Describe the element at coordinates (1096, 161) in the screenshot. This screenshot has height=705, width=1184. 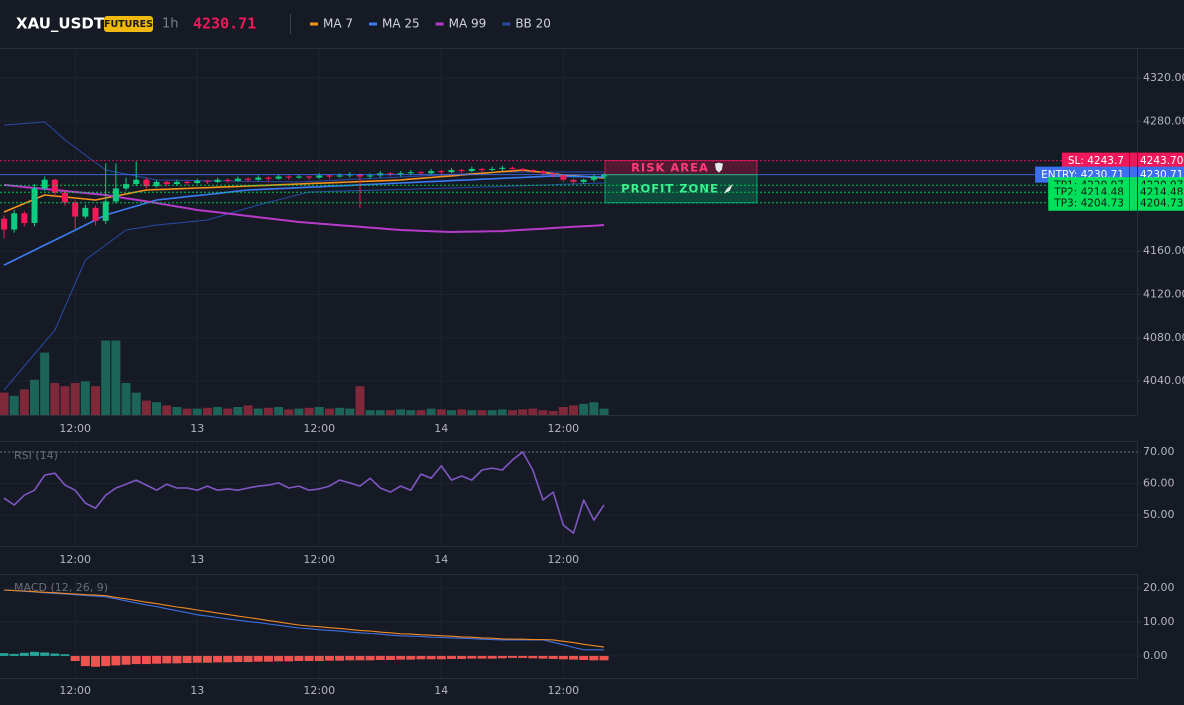
I see `level-name: SL: 4243.7` at that location.